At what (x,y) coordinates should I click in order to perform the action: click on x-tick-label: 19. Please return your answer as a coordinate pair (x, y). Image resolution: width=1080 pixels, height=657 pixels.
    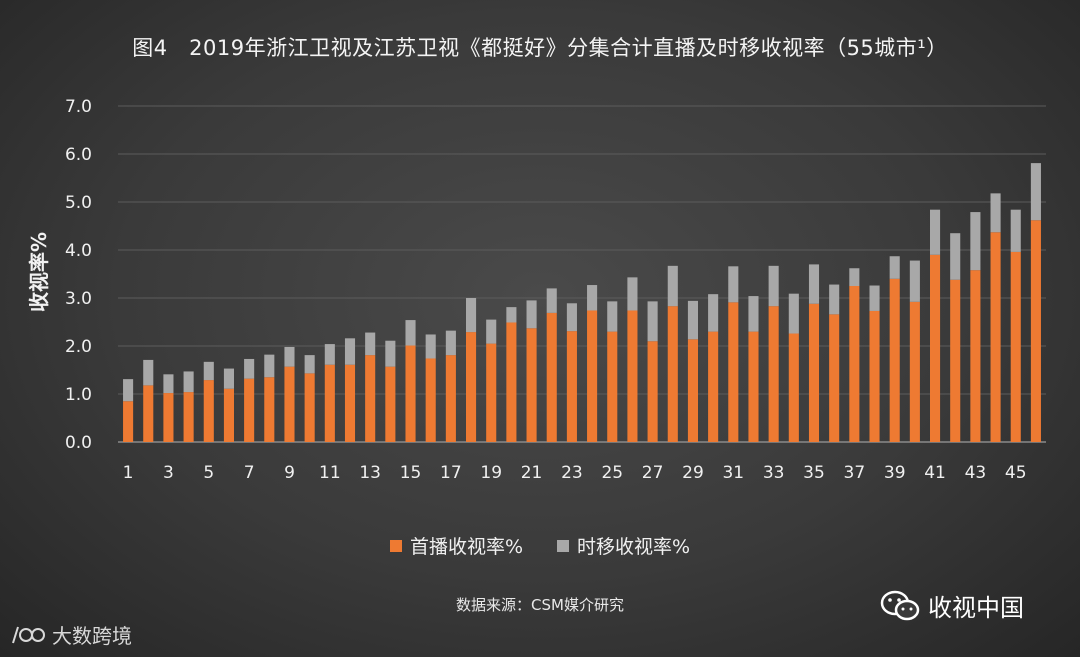
    Looking at the image, I should click on (491, 473).